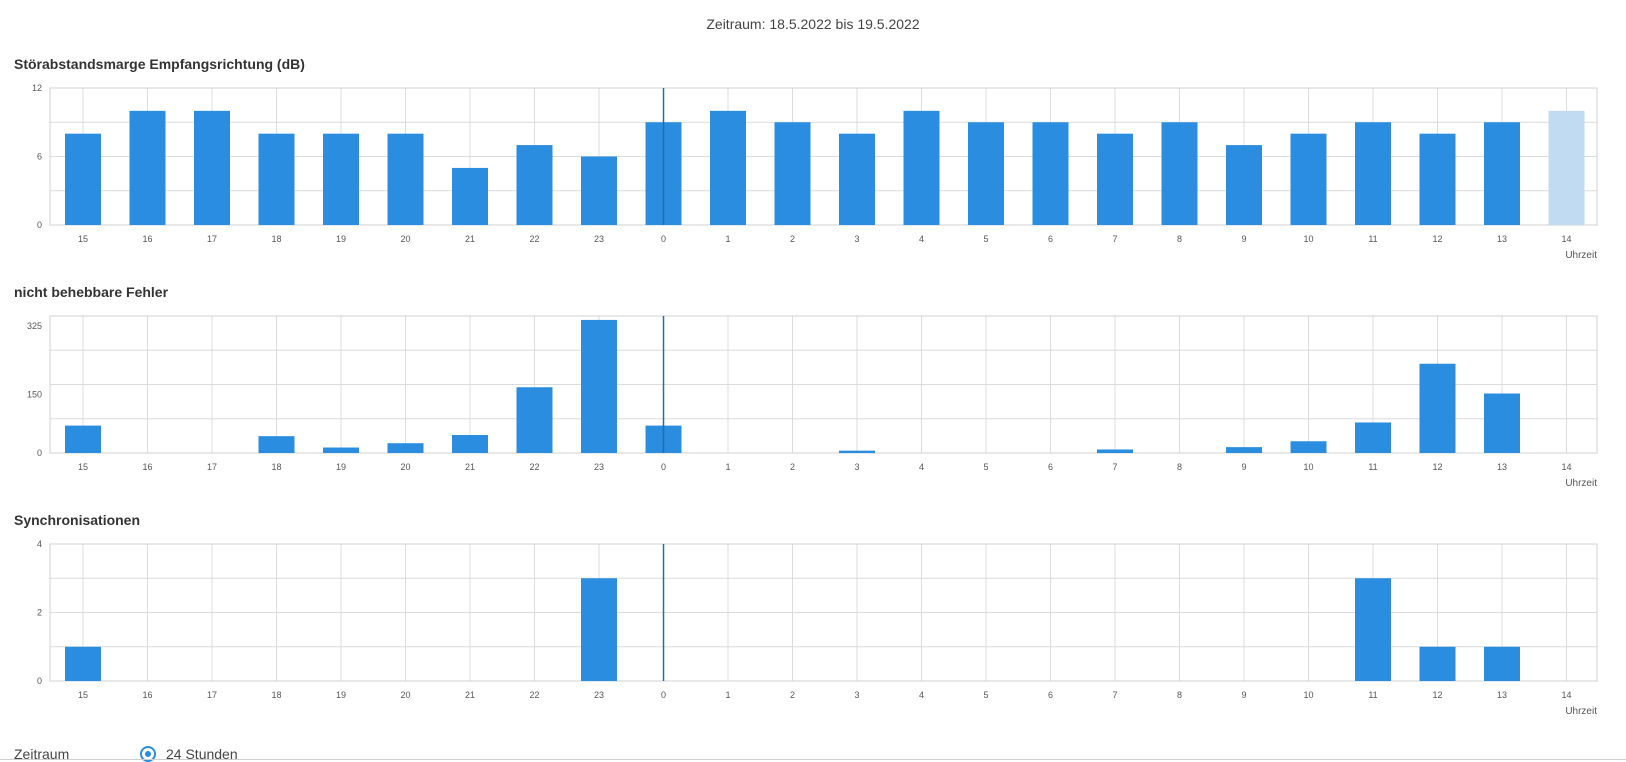 The image size is (1626, 762). What do you see at coordinates (202, 754) in the screenshot?
I see `radio-24-hours-label: 24 Stunden` at bounding box center [202, 754].